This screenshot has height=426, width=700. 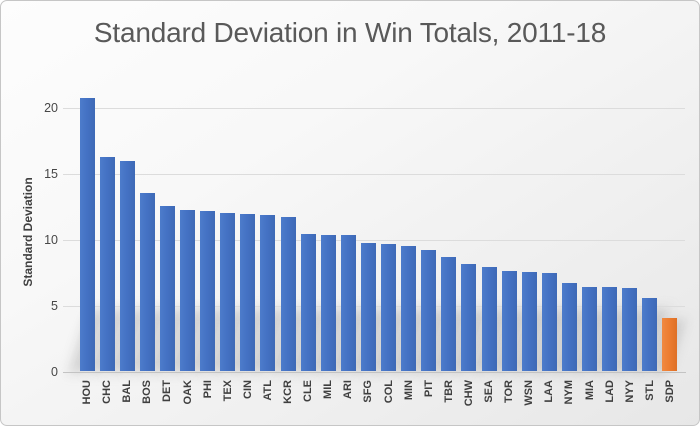 What do you see at coordinates (87, 234) in the screenshot?
I see `bar-HOU` at bounding box center [87, 234].